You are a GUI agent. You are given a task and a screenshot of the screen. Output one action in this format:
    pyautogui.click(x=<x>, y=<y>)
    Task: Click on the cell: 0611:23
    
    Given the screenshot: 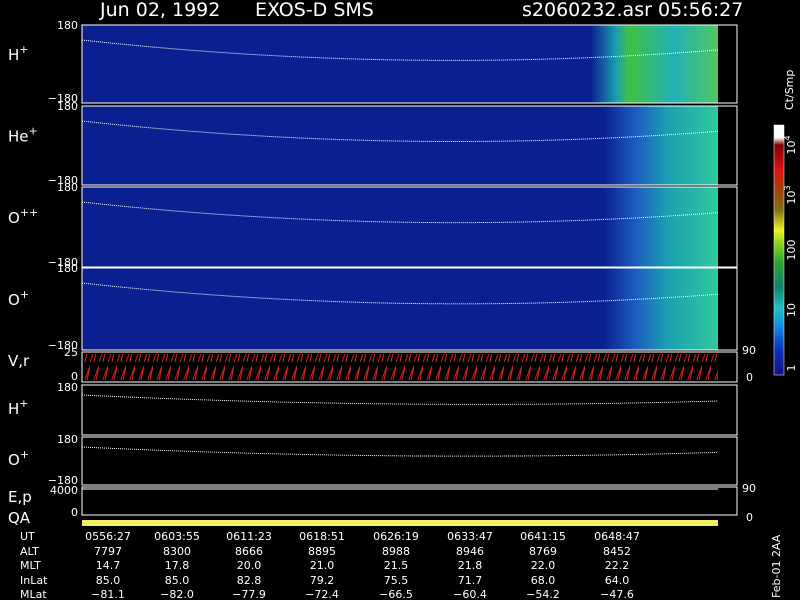 What is the action you would take?
    pyautogui.click(x=249, y=536)
    